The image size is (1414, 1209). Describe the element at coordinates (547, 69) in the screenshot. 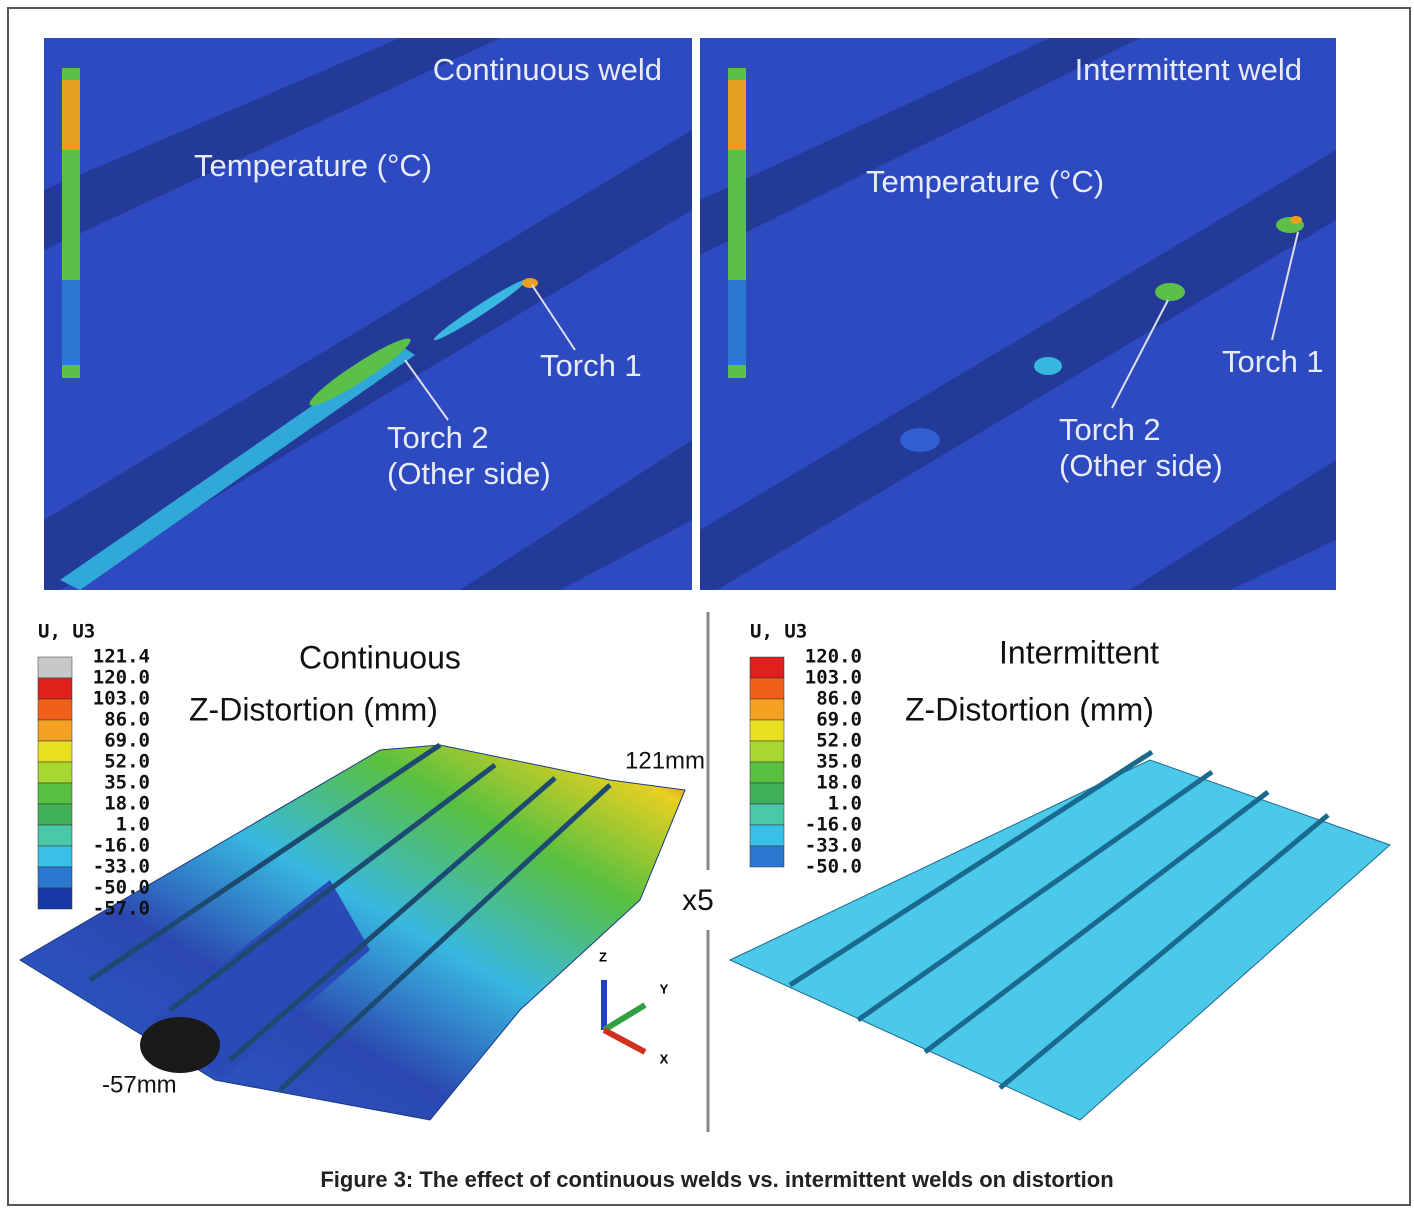

I see `panel-title: Continuous weld` at that location.